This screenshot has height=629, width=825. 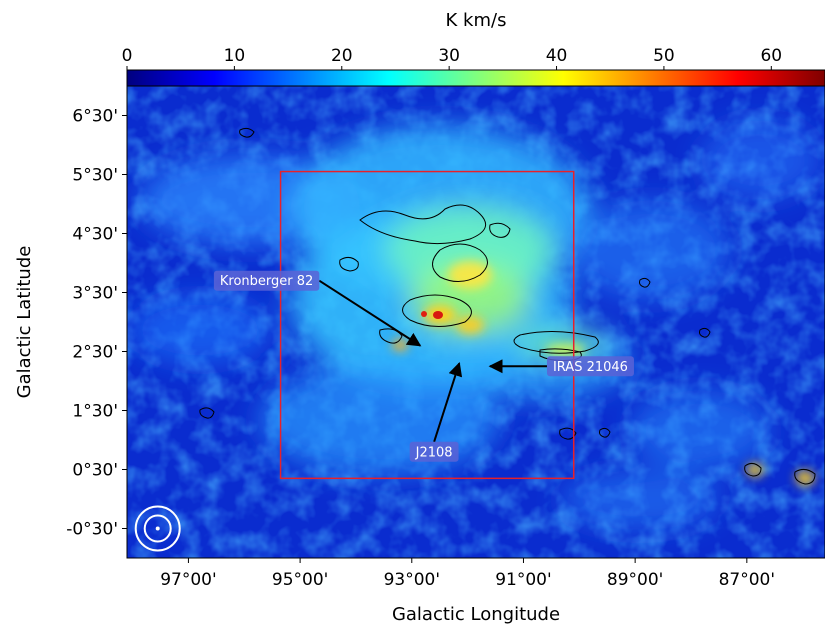 What do you see at coordinates (95, 235) in the screenshot?
I see `y-tick-label: 4°30'` at bounding box center [95, 235].